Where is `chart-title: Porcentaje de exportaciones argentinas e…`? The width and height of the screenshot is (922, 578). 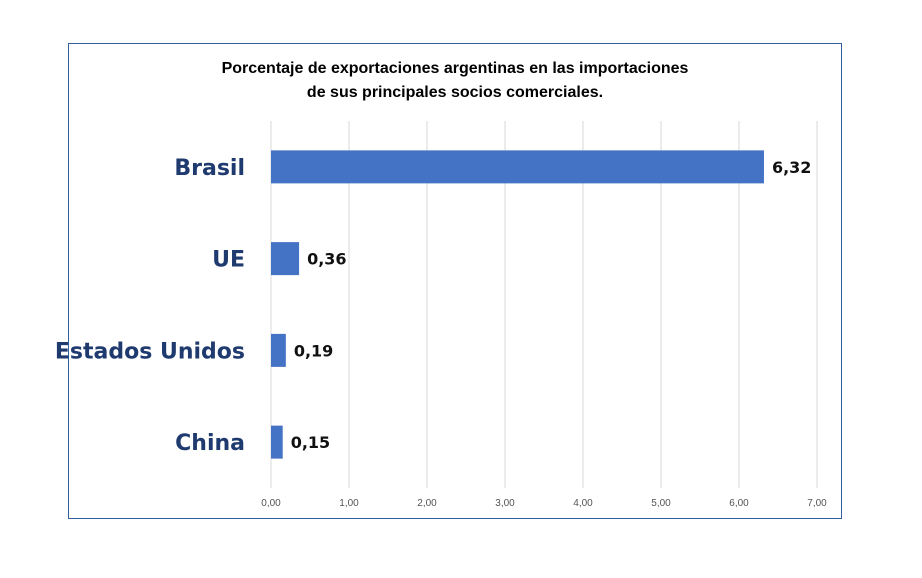
chart-title: Porcentaje de exportaciones argentinas e… is located at coordinates (455, 81).